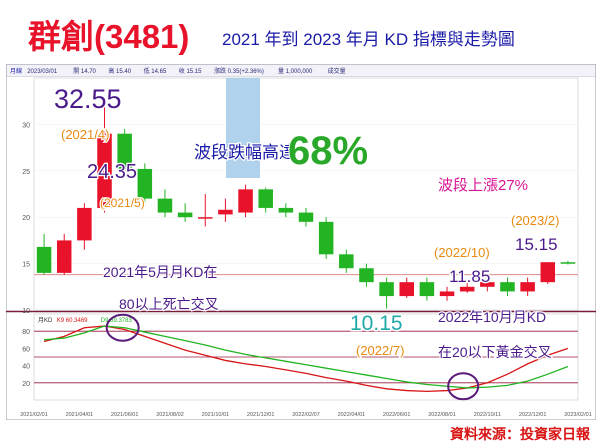 The height and width of the screenshot is (448, 600). Describe the element at coordinates (463, 386) in the screenshot. I see `golden-cross-marker` at that location.